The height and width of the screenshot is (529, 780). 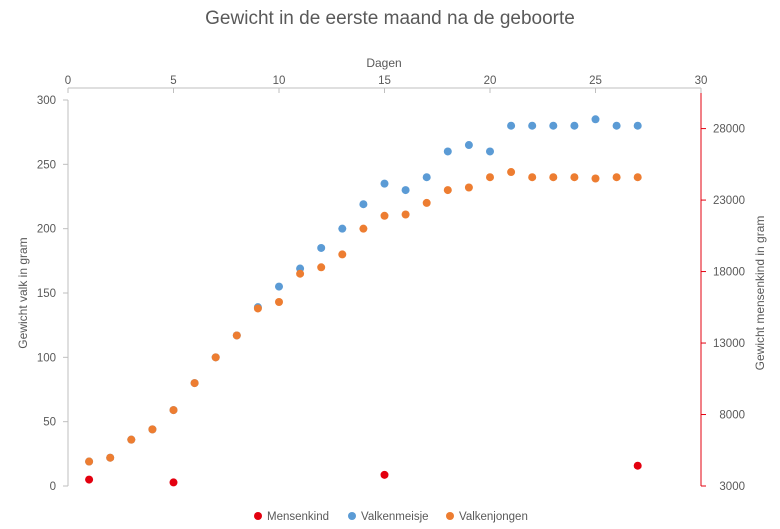 I want to click on legend: Mensenkind Valkenmeisje Valkenjongen, so click(x=391, y=517).